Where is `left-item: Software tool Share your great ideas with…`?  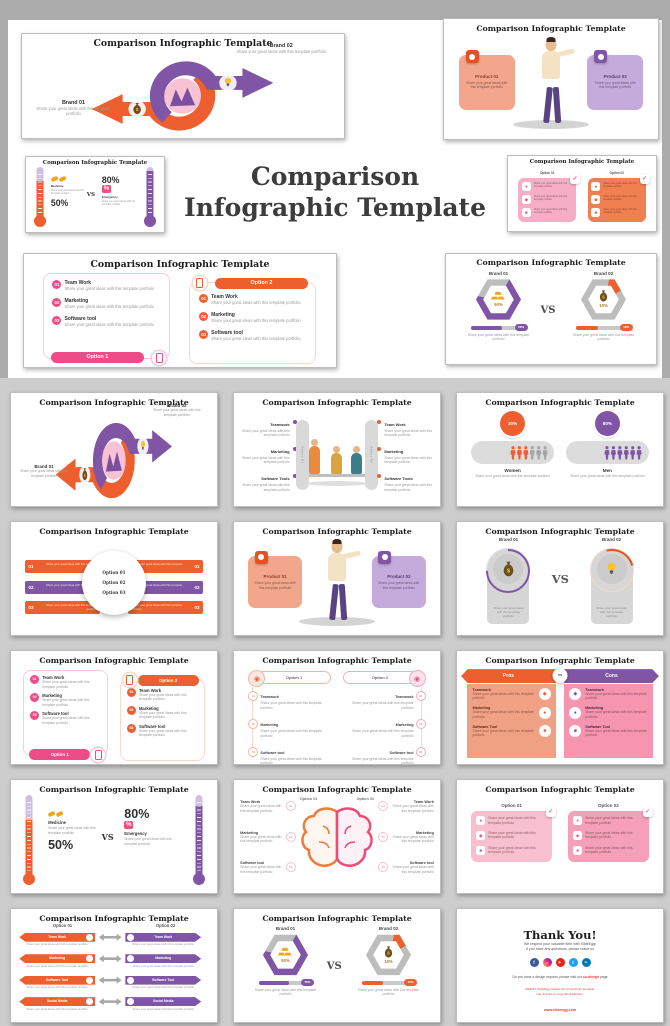 left-item: Software tool Share your great ideas with… is located at coordinates (268, 867).